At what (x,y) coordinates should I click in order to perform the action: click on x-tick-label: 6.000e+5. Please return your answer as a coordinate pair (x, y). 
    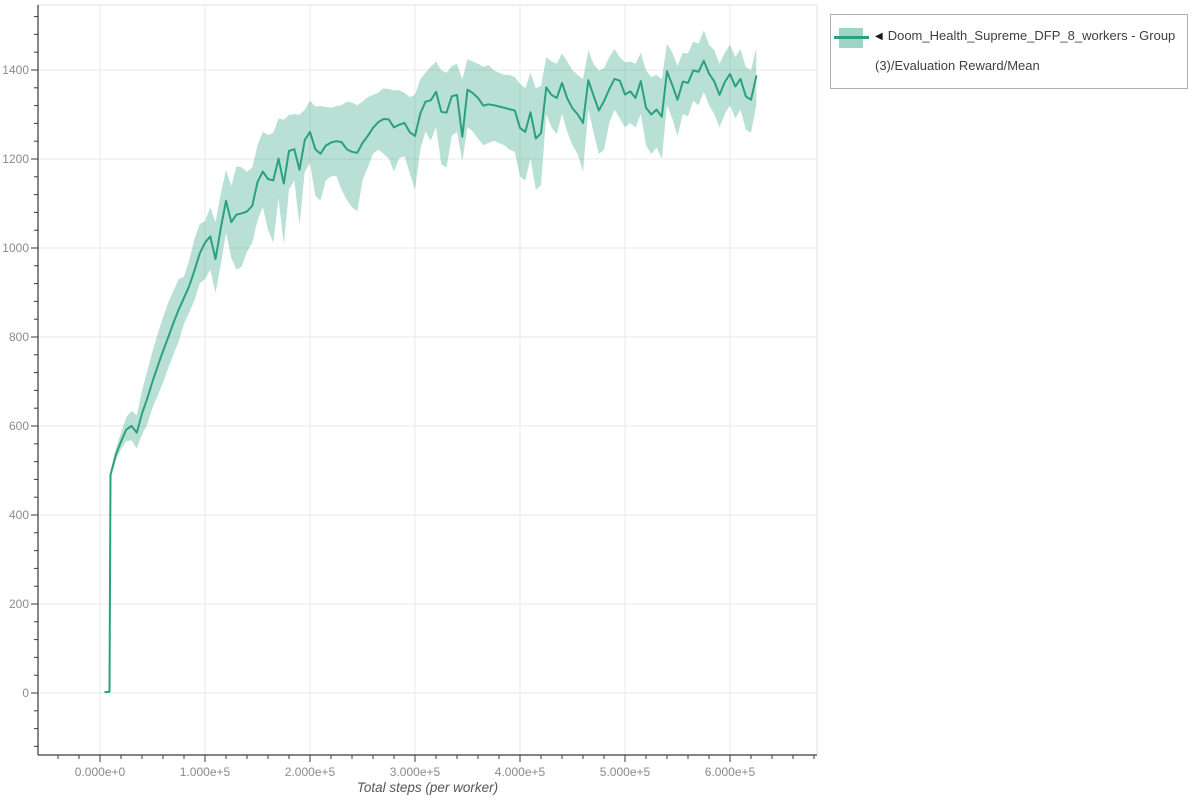
    Looking at the image, I should click on (730, 772).